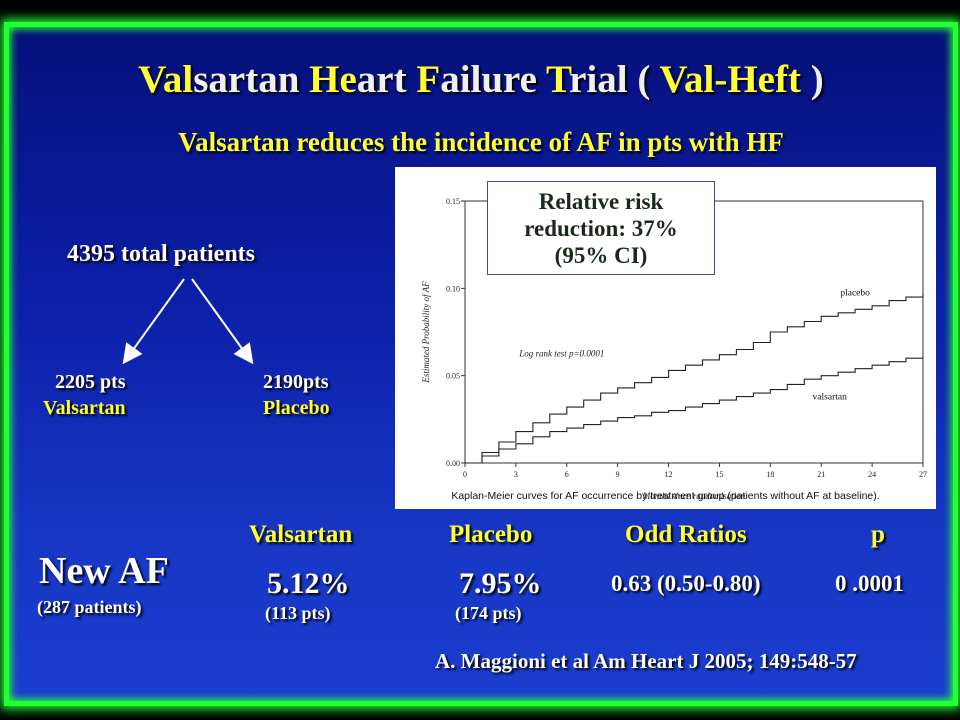 The height and width of the screenshot is (720, 960). Describe the element at coordinates (465, 474) in the screenshot. I see `x-tick-label: 0` at that location.